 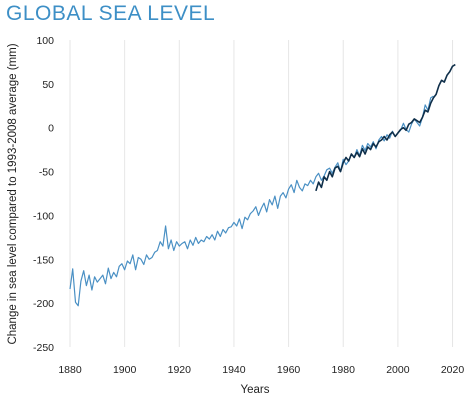 I want to click on satellite-line, so click(x=385, y=127).